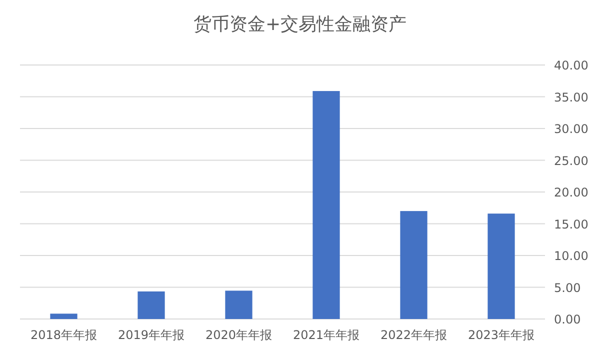 This screenshot has height=360, width=600. What do you see at coordinates (64, 335) in the screenshot?
I see `x-tick-label: 2018年年报` at bounding box center [64, 335].